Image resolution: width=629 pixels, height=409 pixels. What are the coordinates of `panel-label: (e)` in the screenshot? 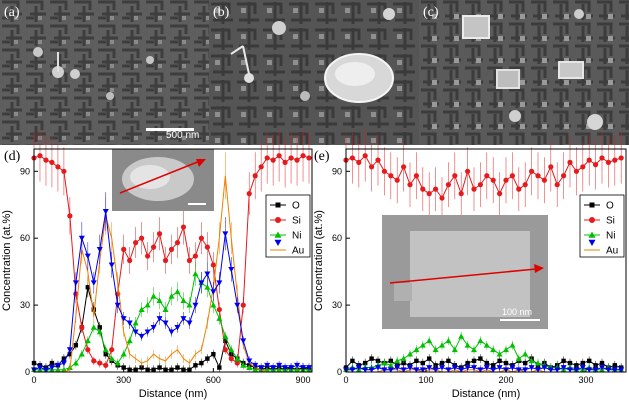 It's located at (322, 156).